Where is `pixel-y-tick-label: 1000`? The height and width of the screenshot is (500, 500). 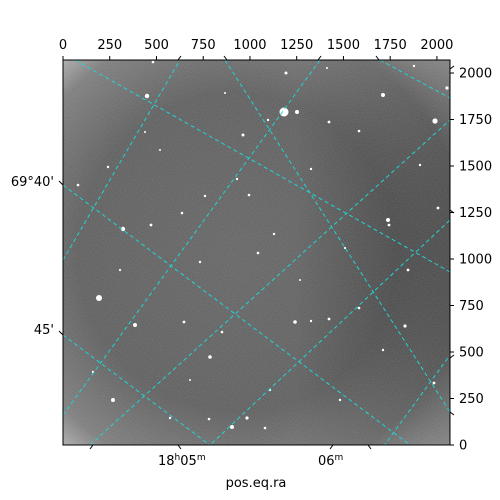
pixel-y-tick-label: 1000 is located at coordinates (475, 260).